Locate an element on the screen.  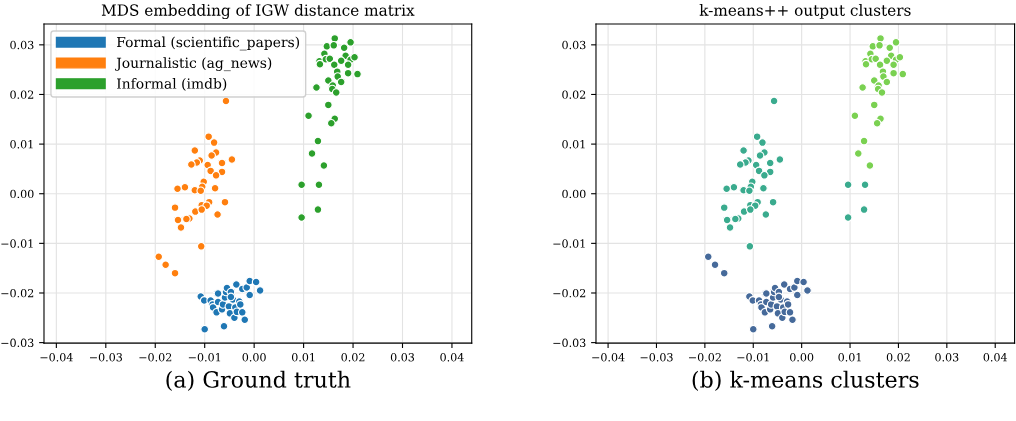
chart-title: MDS embedding of IGW distance matrix is located at coordinates (258, 12).